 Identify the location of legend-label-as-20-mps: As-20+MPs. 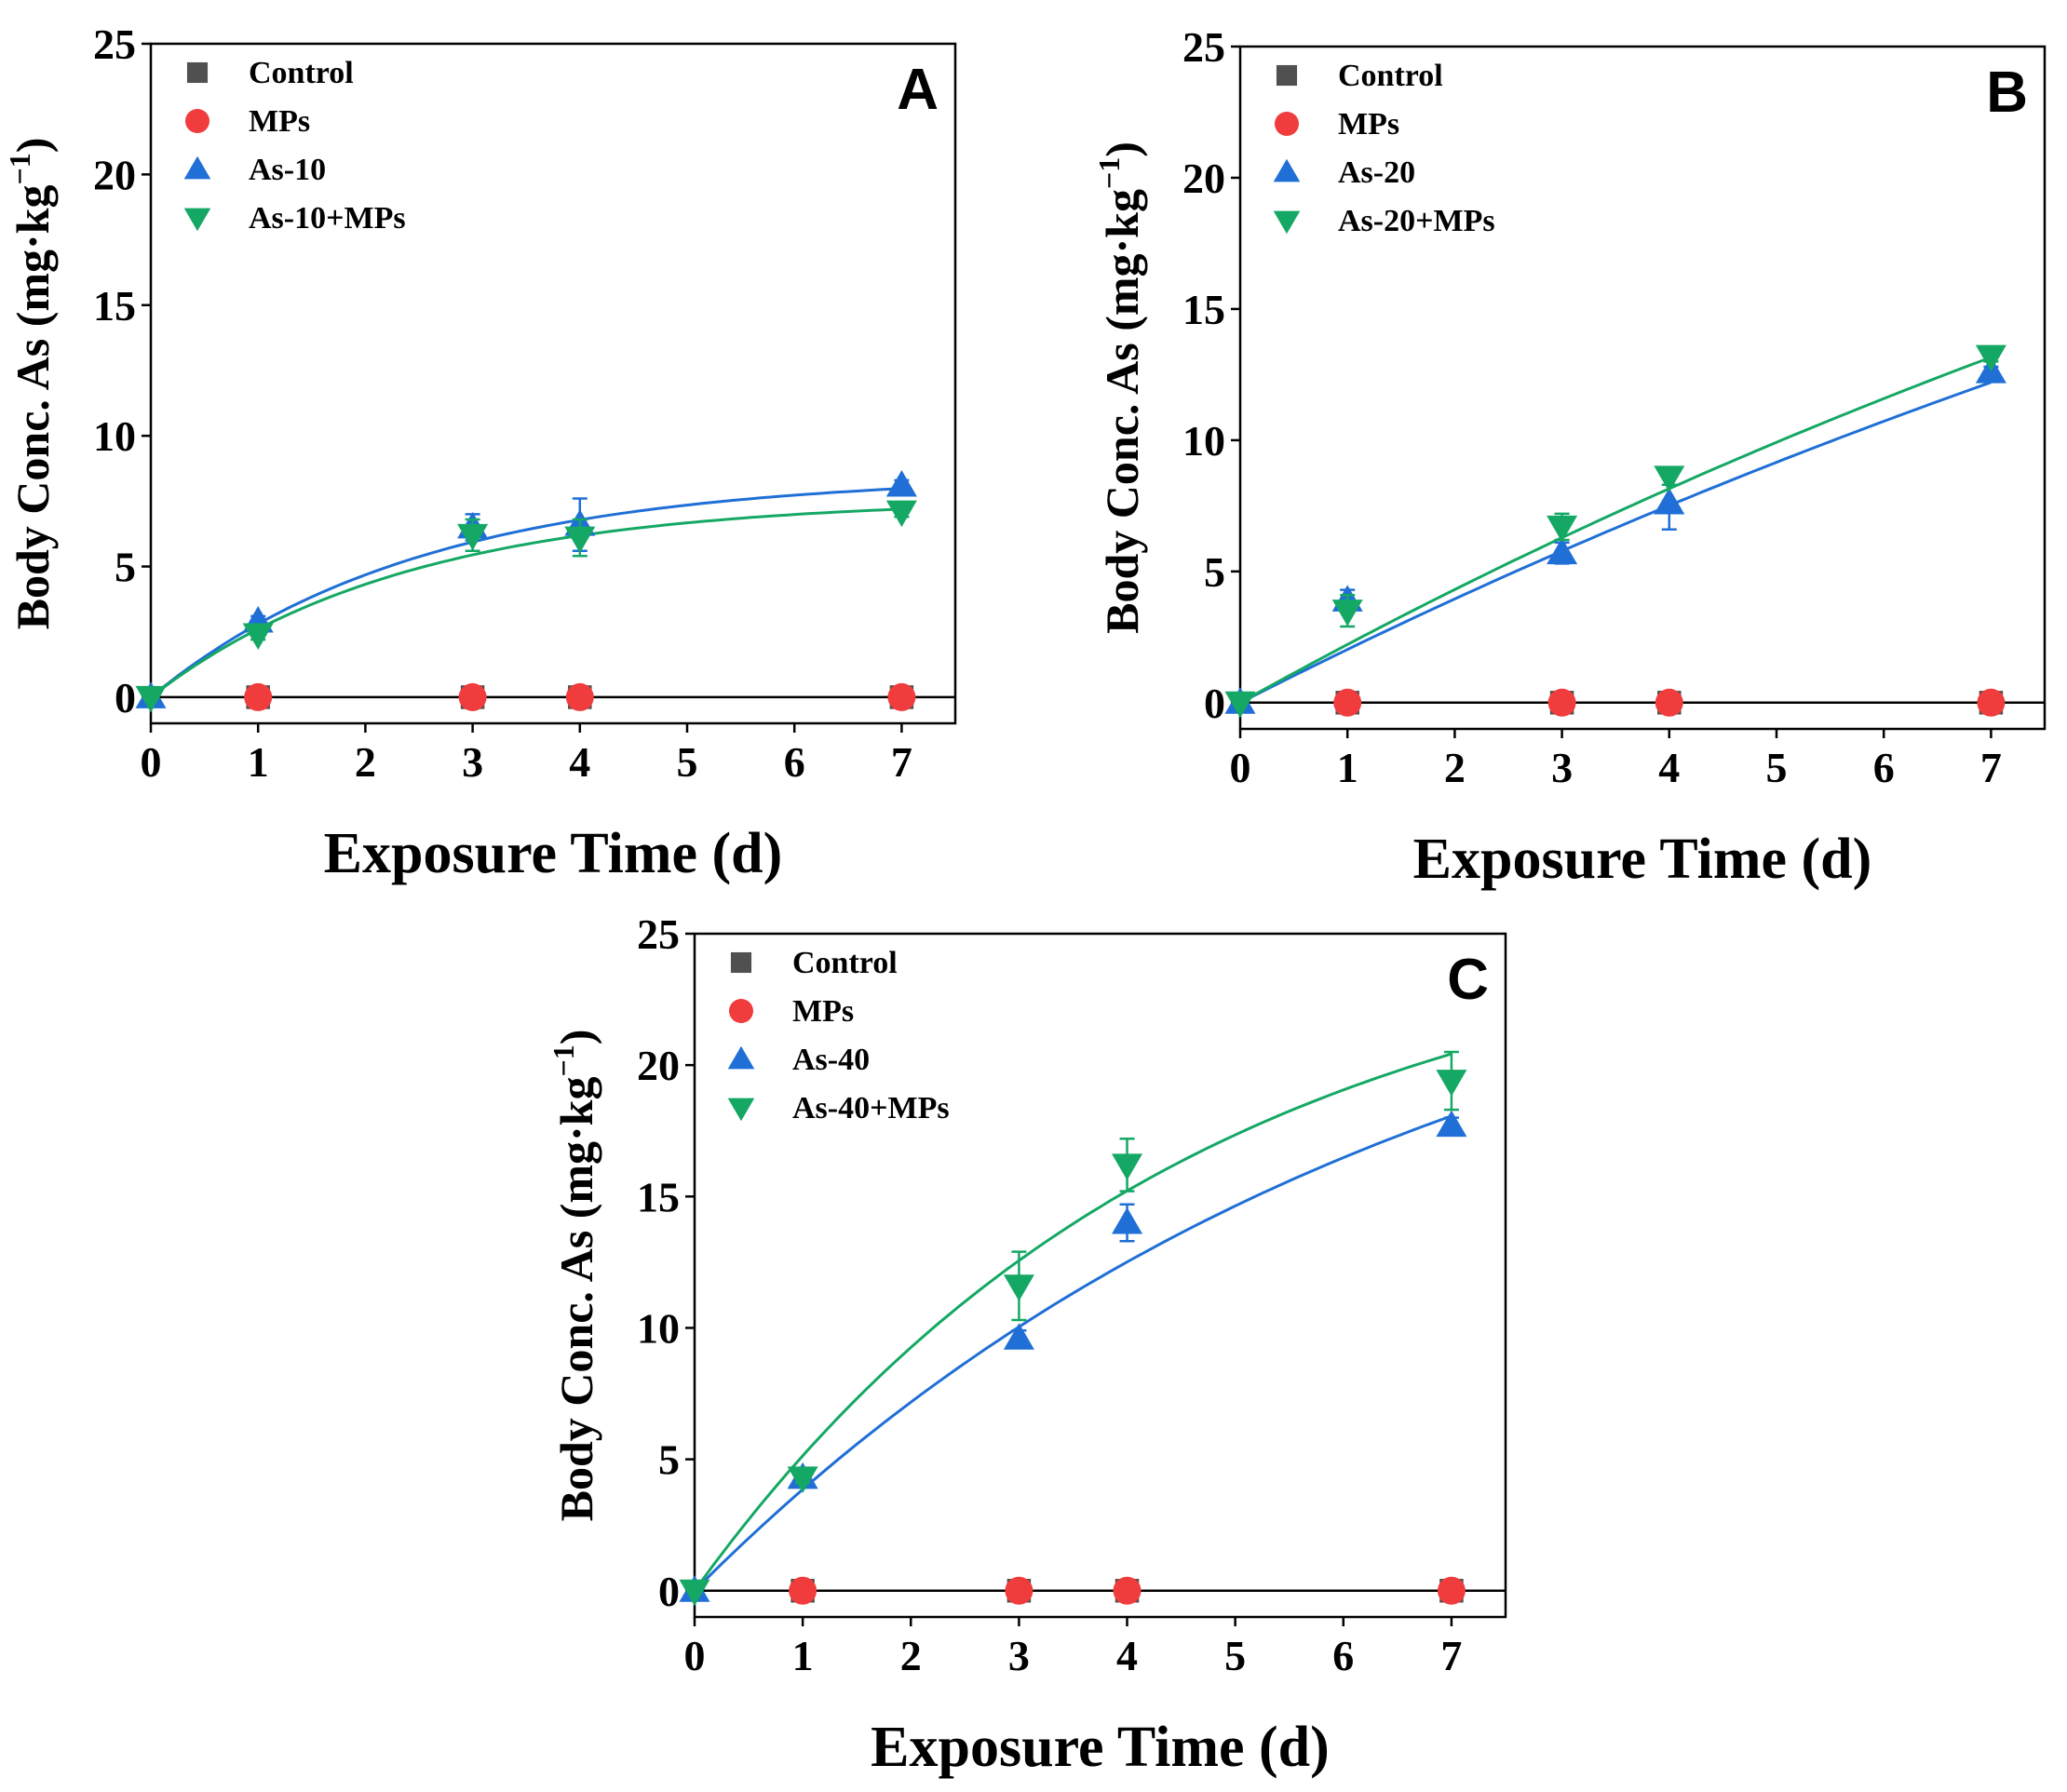
(1416, 221).